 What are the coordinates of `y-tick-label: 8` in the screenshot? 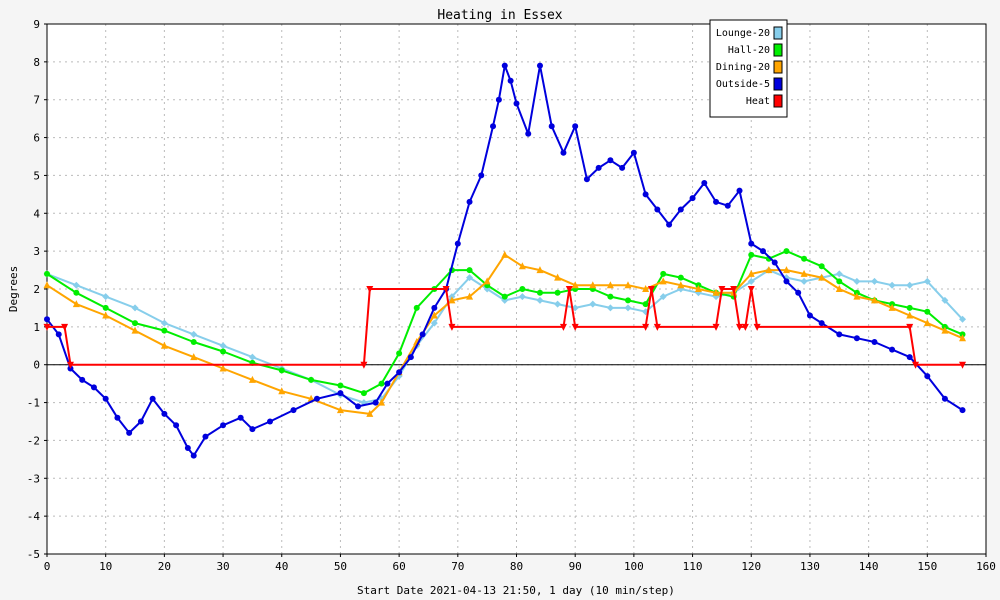 It's located at (36, 62).